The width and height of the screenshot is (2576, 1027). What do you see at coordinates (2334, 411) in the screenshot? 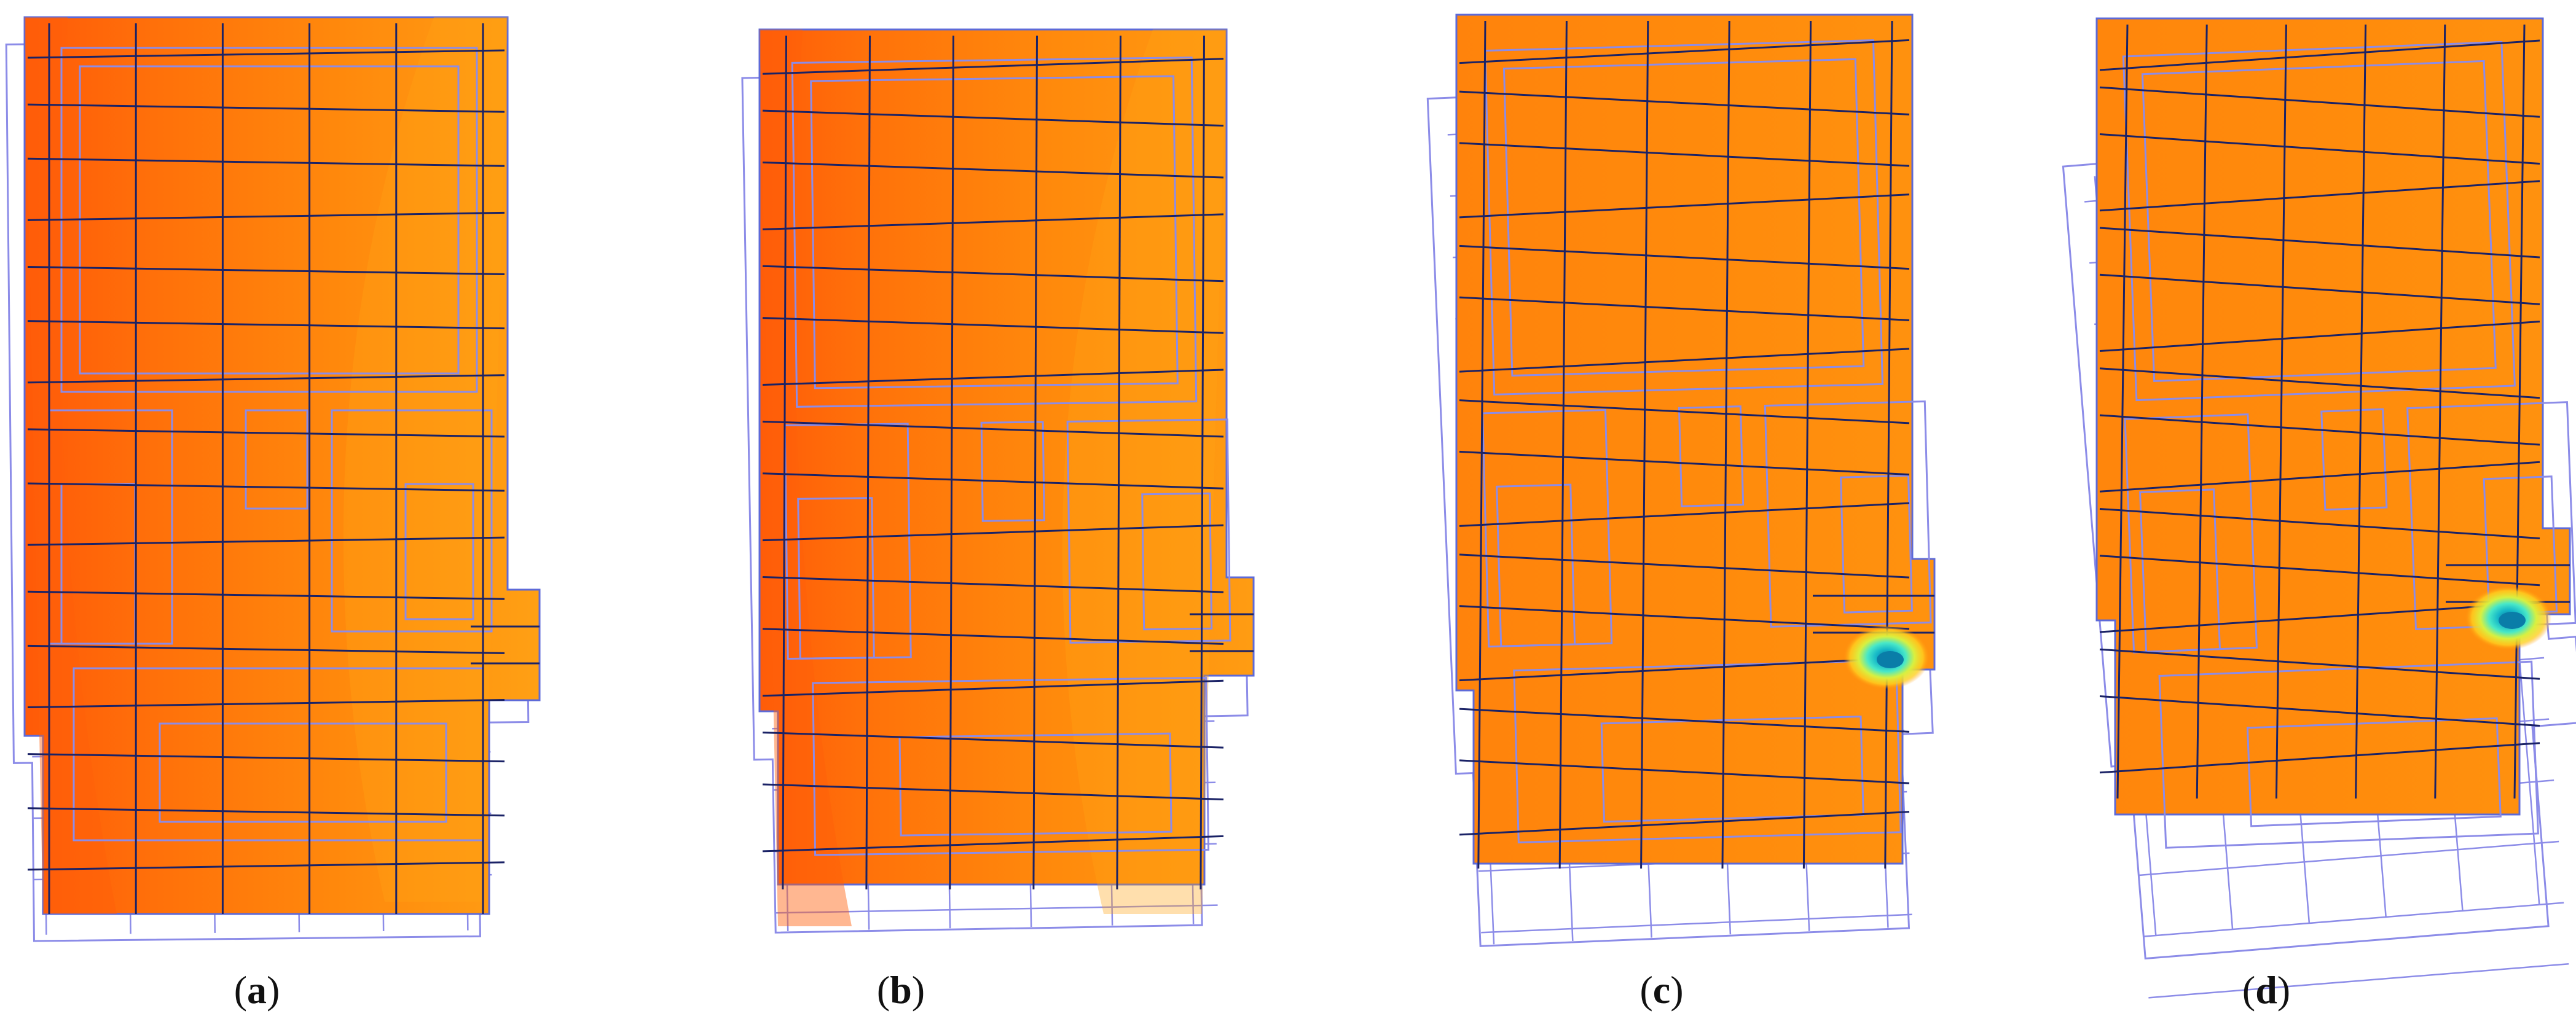
I see `mesh-lines-d` at bounding box center [2334, 411].